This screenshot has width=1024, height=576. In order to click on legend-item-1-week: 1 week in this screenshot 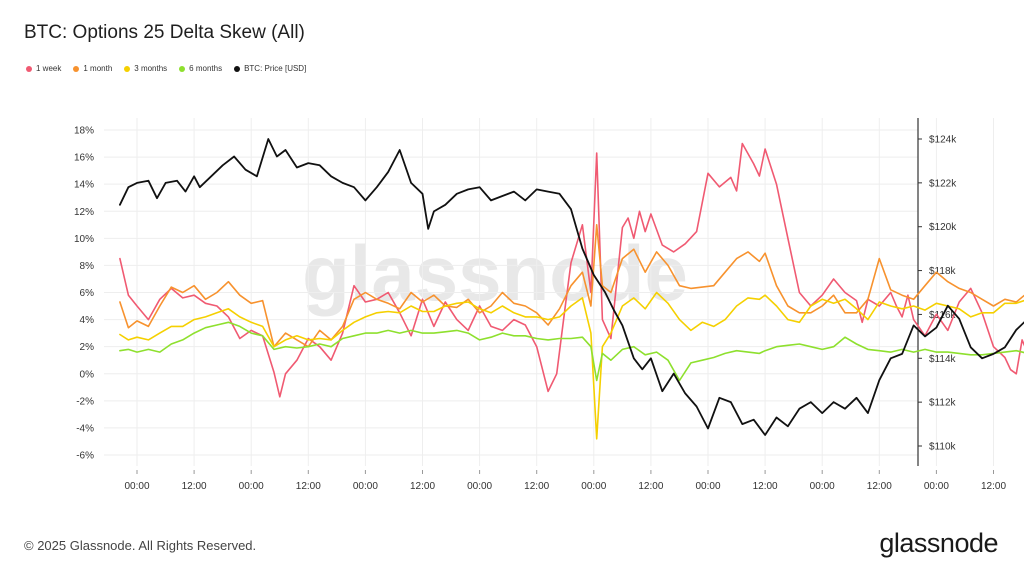, I will do `click(43, 68)`.